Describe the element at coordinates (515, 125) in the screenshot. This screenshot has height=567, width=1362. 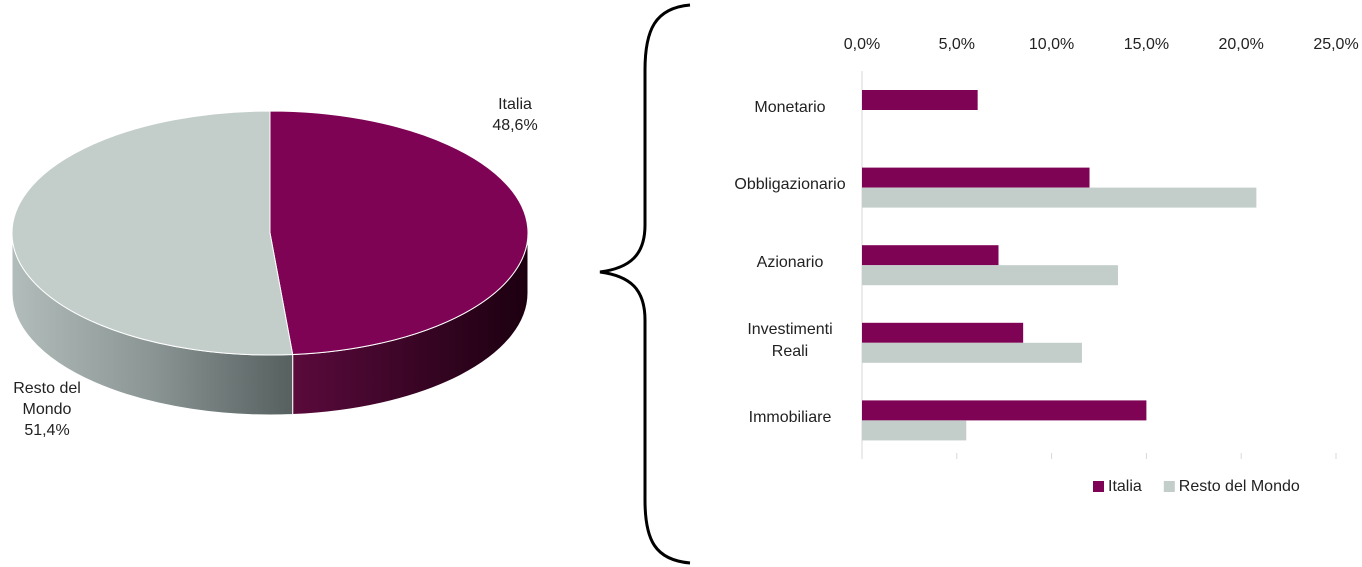
I see `pie-value-label: 48,6%` at that location.